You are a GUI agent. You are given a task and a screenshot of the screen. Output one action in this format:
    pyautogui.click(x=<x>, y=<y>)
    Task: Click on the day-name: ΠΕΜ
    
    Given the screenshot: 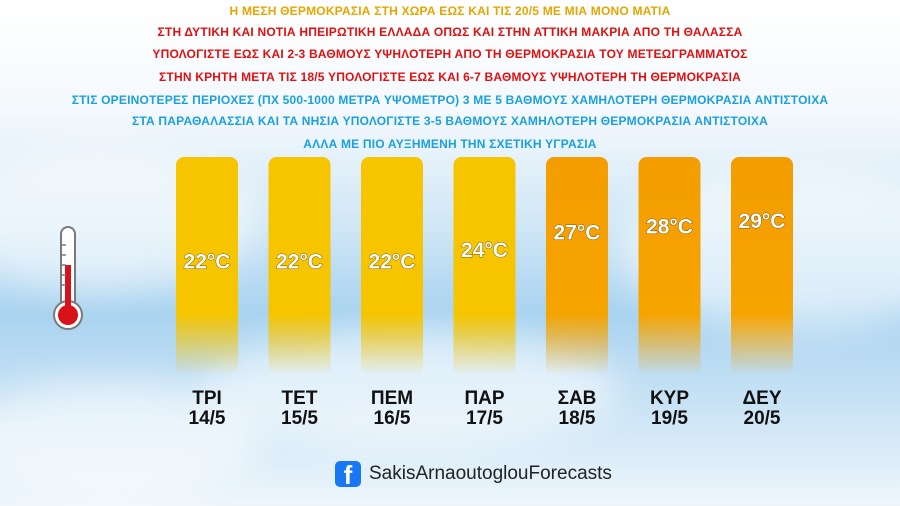 What is the action you would take?
    pyautogui.click(x=392, y=398)
    